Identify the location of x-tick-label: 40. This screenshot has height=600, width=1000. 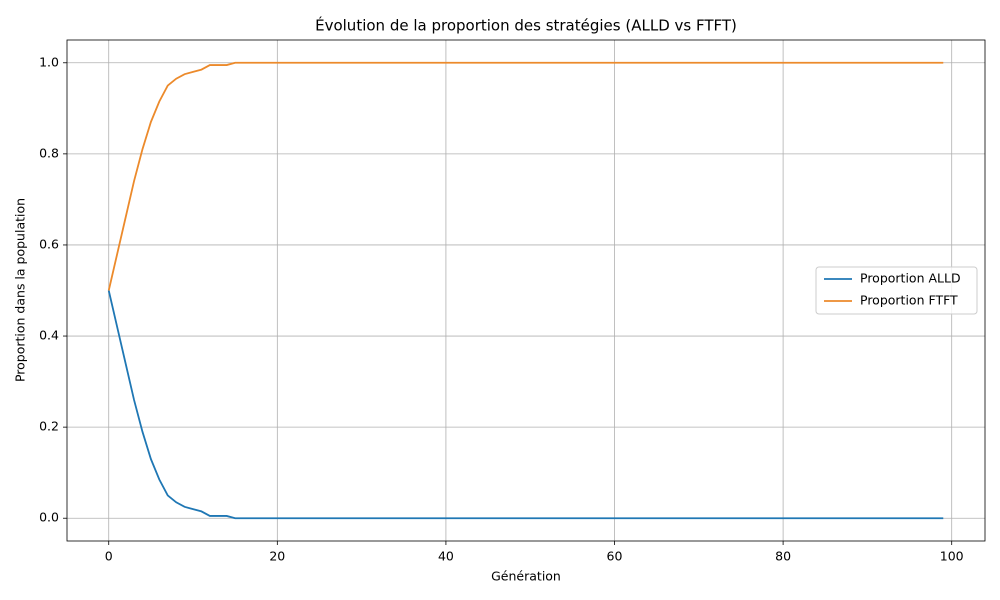
(446, 556).